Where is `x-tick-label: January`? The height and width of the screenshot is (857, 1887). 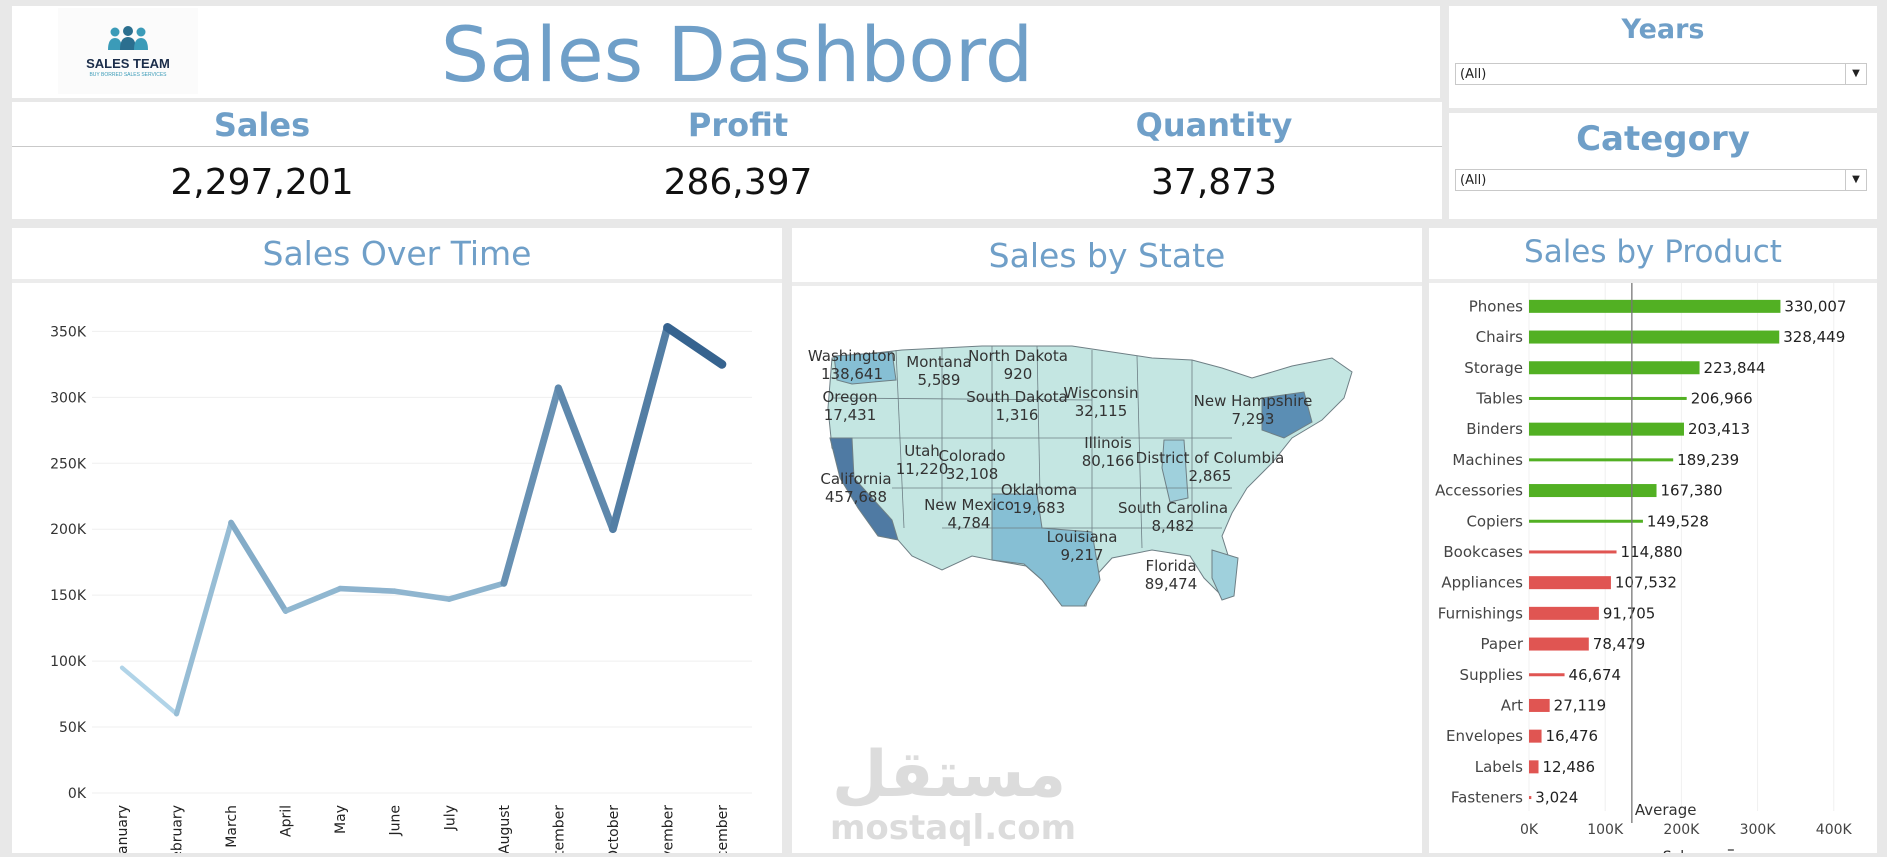
x-tick-label: January is located at coordinates (123, 829).